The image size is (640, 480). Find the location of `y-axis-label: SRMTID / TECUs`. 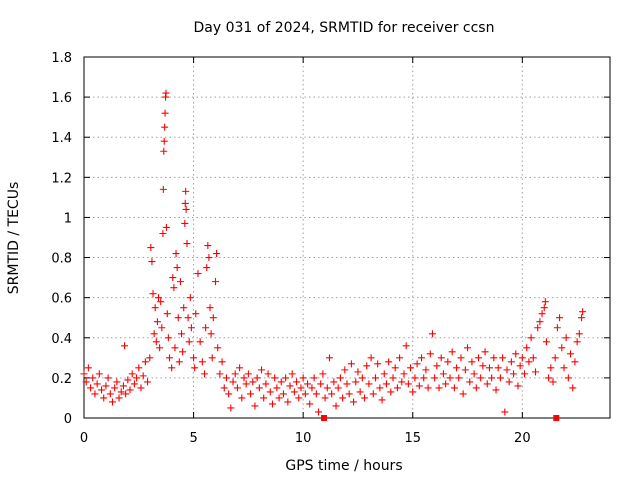

y-axis-label: SRMTID / TECUs is located at coordinates (14, 238).